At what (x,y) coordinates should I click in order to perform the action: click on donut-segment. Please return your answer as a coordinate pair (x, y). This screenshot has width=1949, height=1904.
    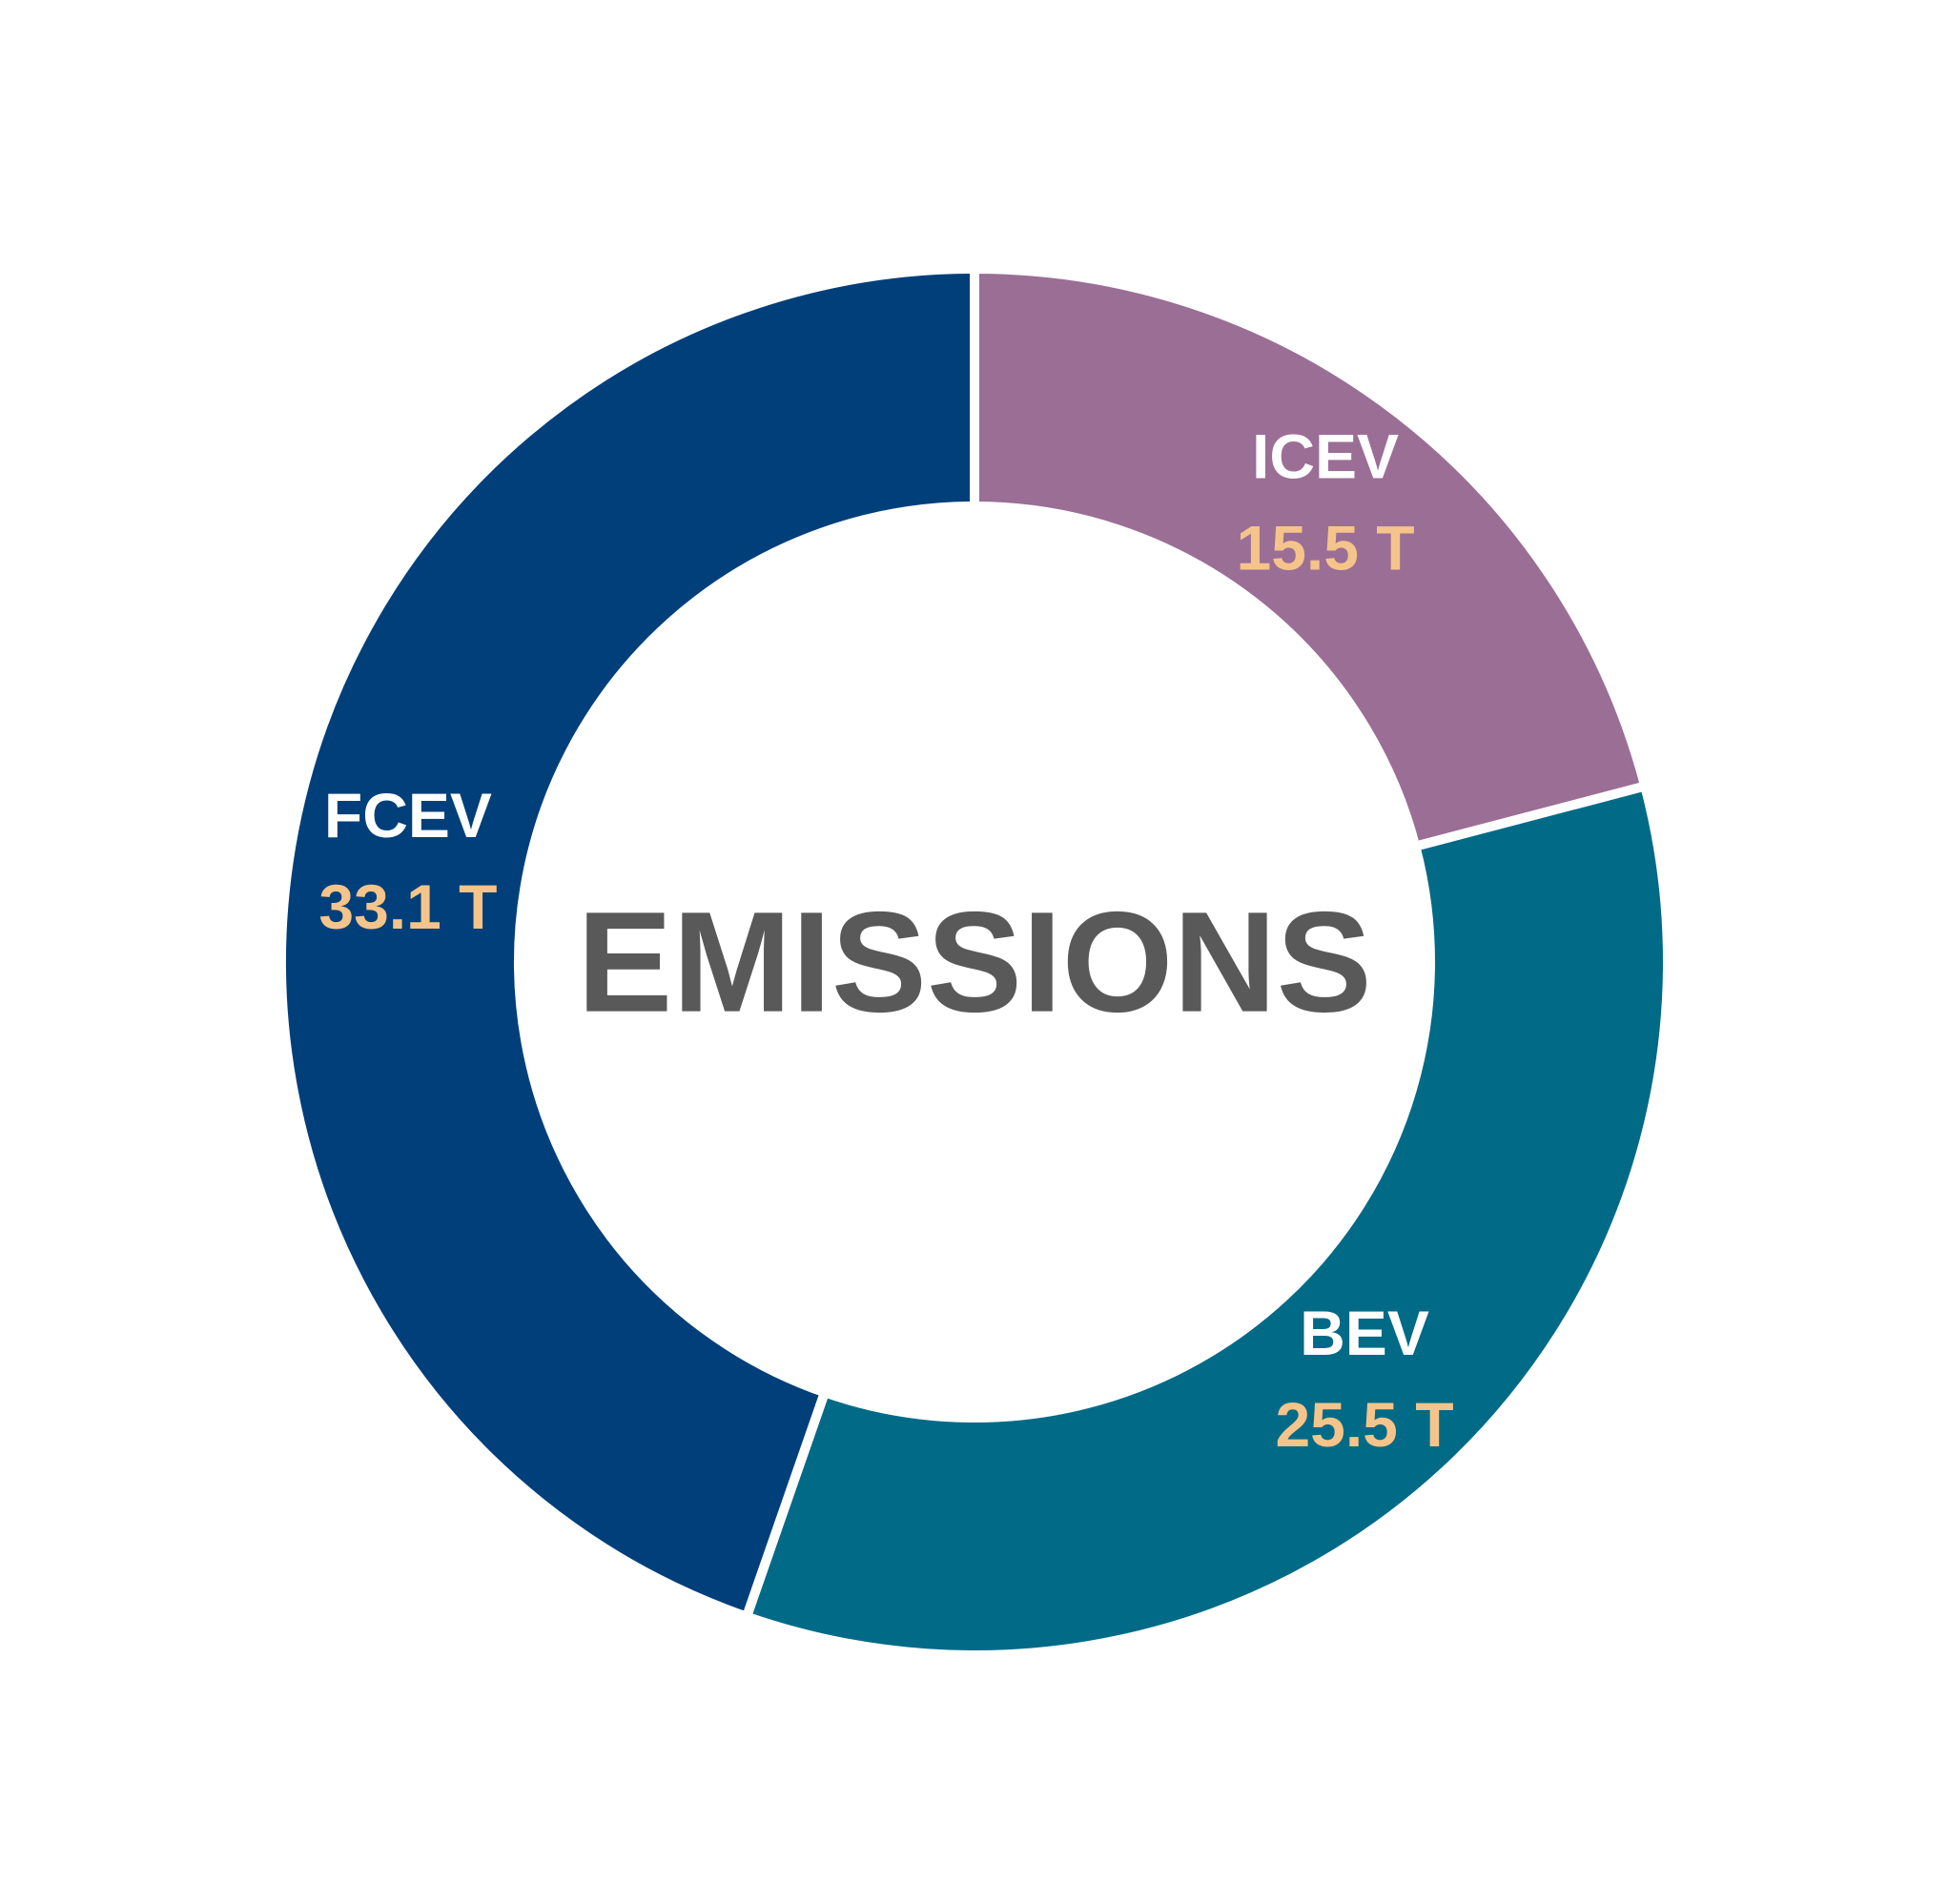
    Looking at the image, I should click on (1311, 558).